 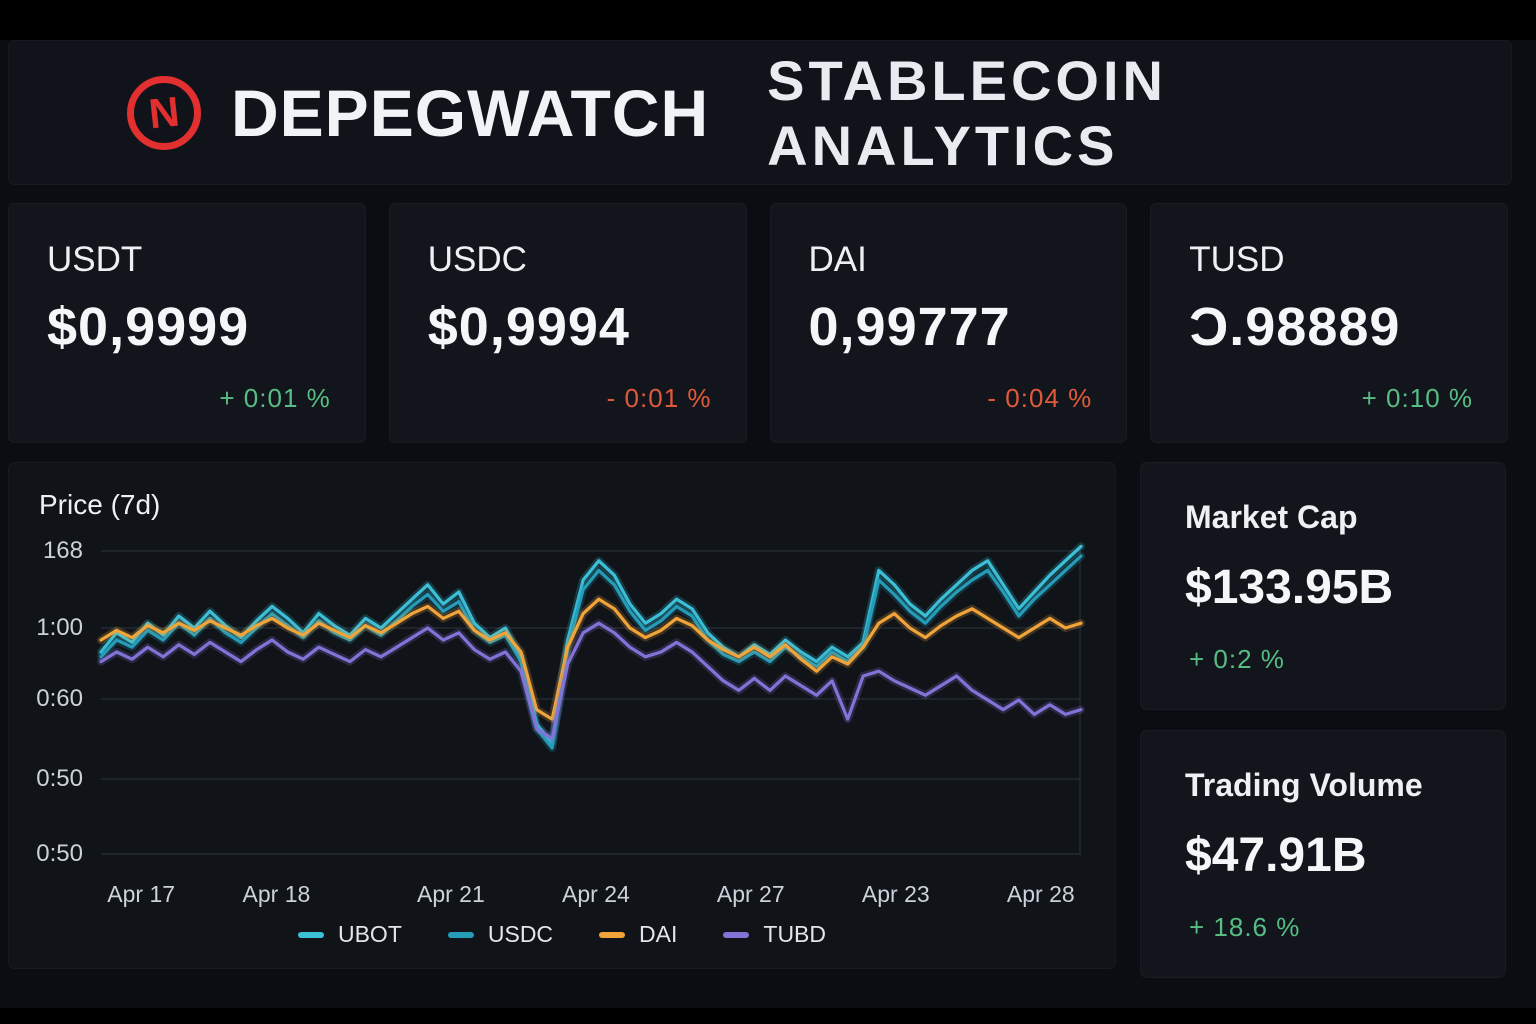 What do you see at coordinates (895, 894) in the screenshot?
I see `x-tick-label: Apr 23` at bounding box center [895, 894].